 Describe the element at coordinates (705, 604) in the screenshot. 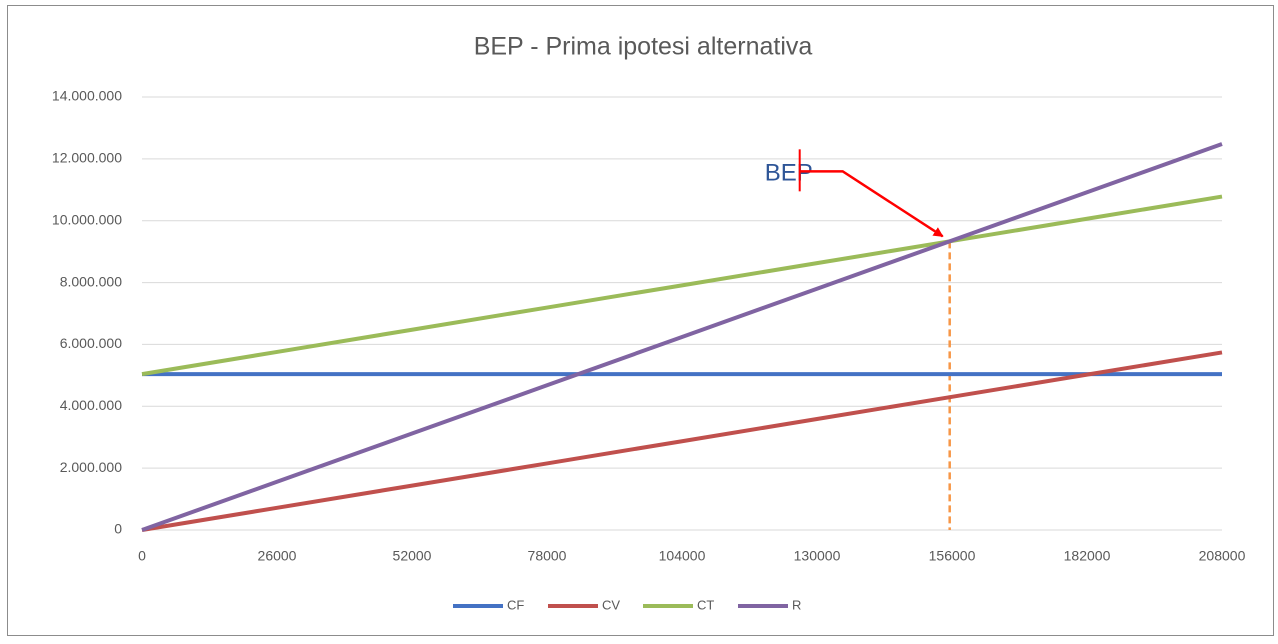

I see `legend-label: CT` at that location.